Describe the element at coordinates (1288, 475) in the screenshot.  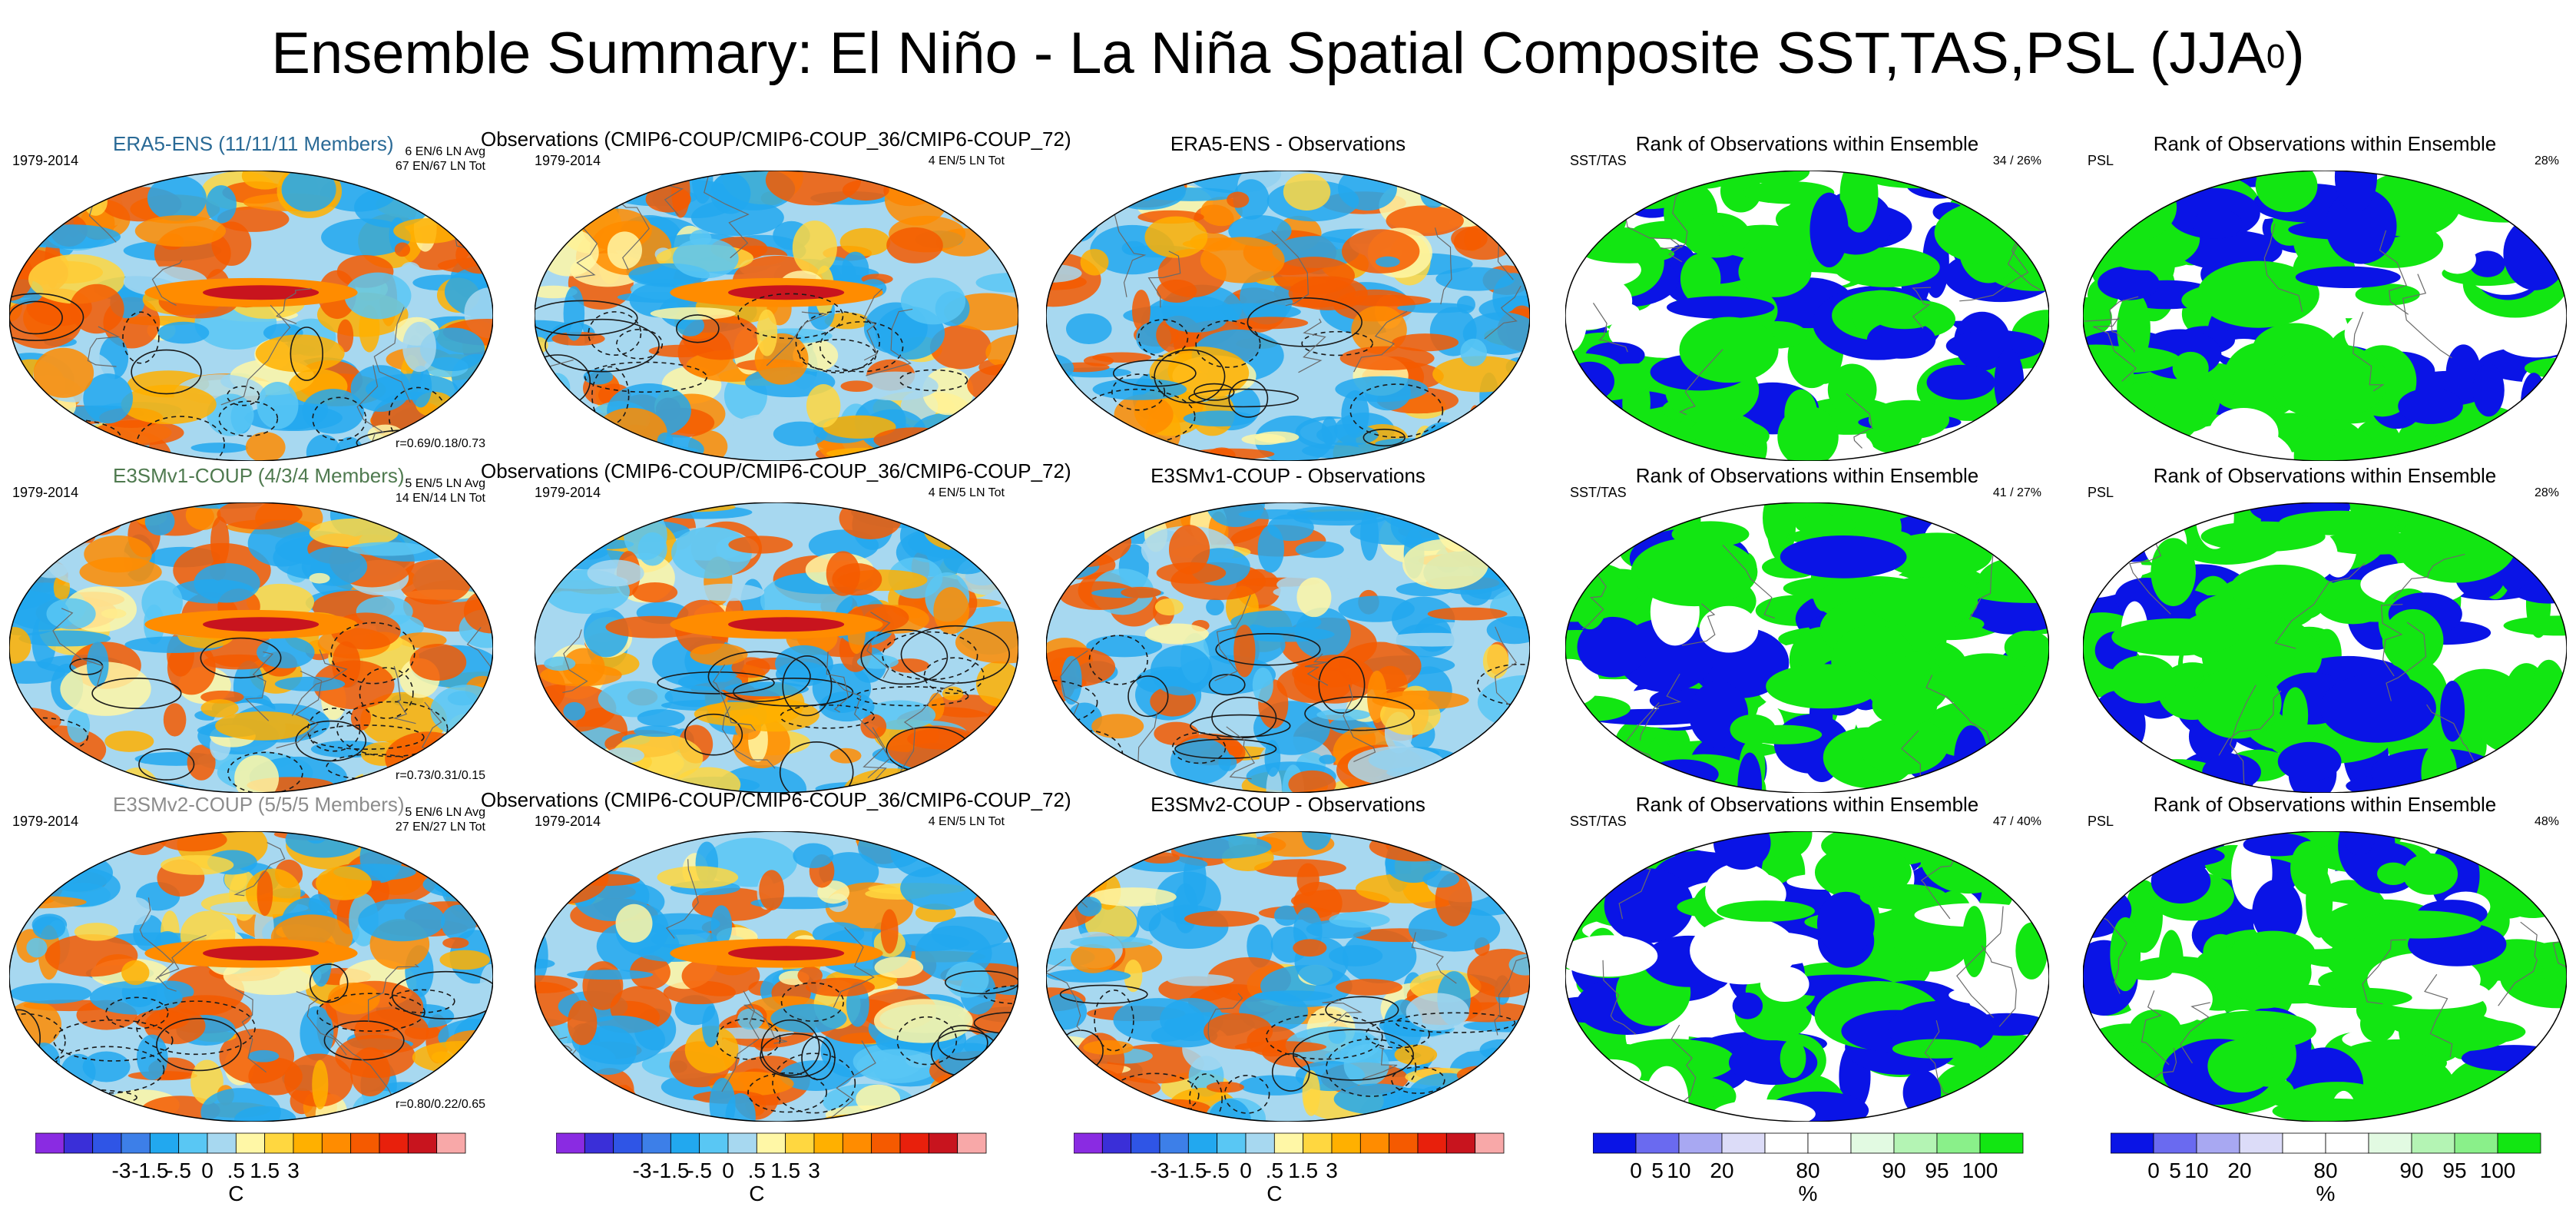
I see `difference-panel-title: E3SMv1-COUP - Observations` at that location.